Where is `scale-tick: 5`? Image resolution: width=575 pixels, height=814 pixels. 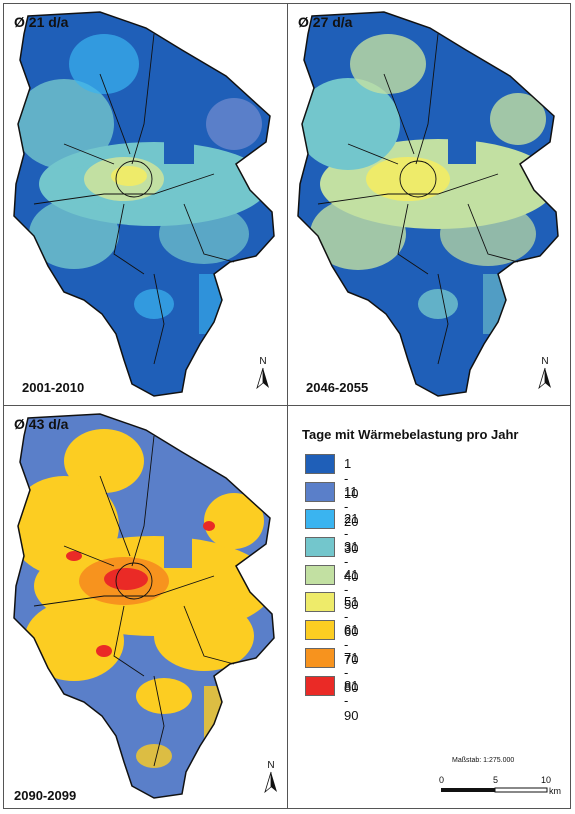
scale-tick: 5 is located at coordinates (496, 780).